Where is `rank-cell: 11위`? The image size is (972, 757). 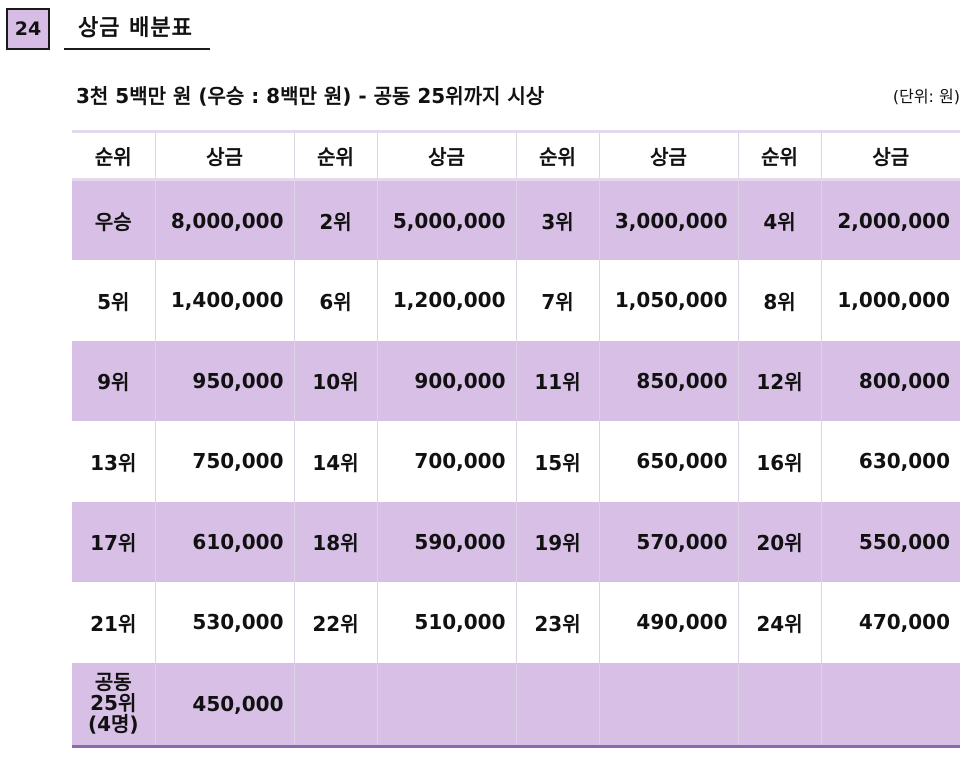 rank-cell: 11위 is located at coordinates (557, 380).